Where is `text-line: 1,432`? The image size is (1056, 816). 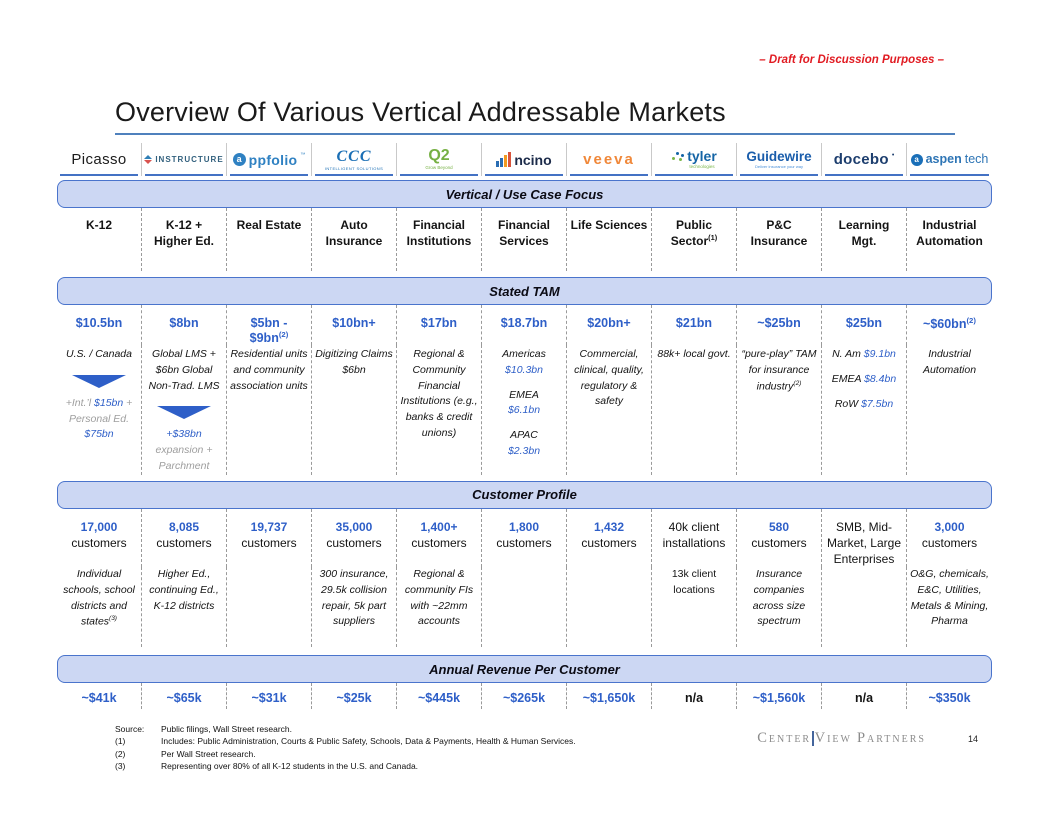
text-line: 1,432 is located at coordinates (609, 527).